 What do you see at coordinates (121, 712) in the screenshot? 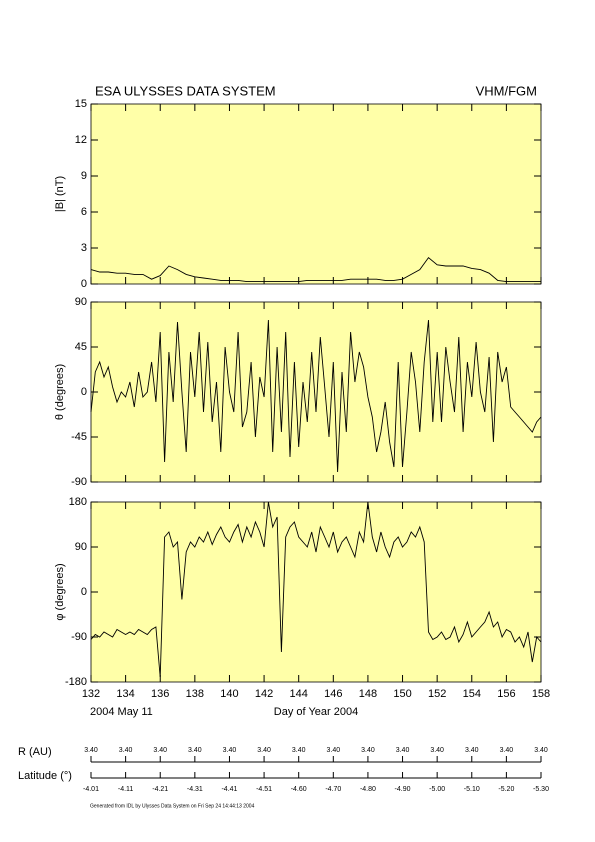
I see `date-label: 2004 May 11` at bounding box center [121, 712].